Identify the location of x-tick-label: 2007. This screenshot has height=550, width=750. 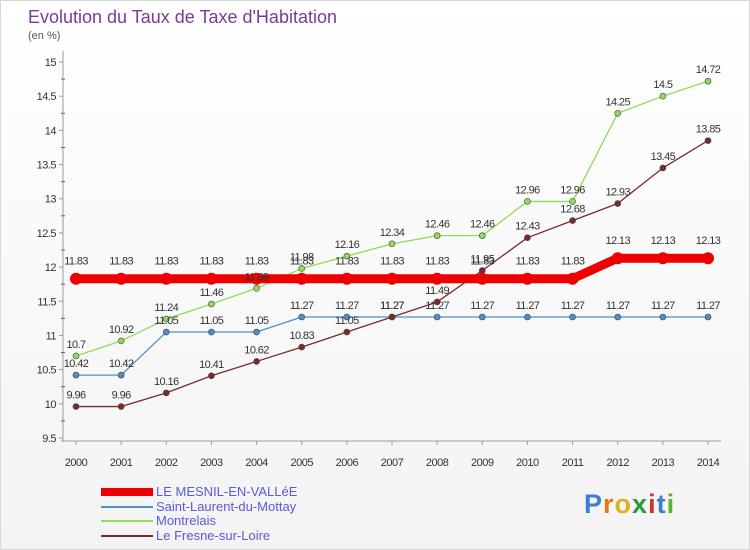
(392, 463).